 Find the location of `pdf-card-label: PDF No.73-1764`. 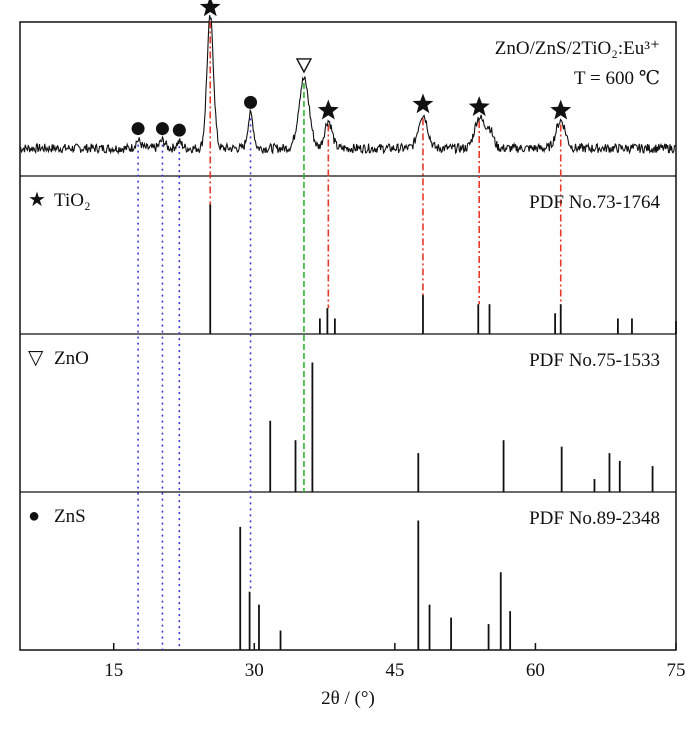

pdf-card-label: PDF No.73-1764 is located at coordinates (594, 202).